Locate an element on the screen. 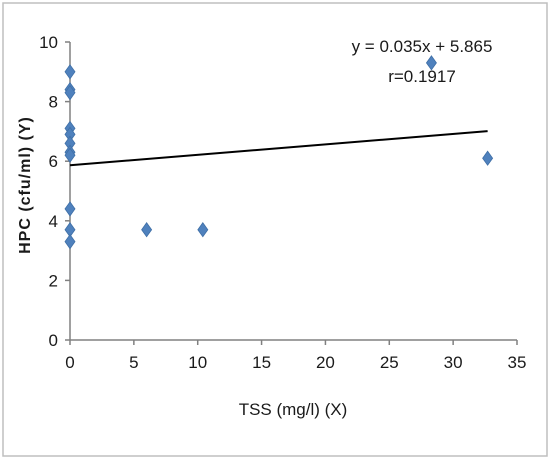  trendline is located at coordinates (278, 148).